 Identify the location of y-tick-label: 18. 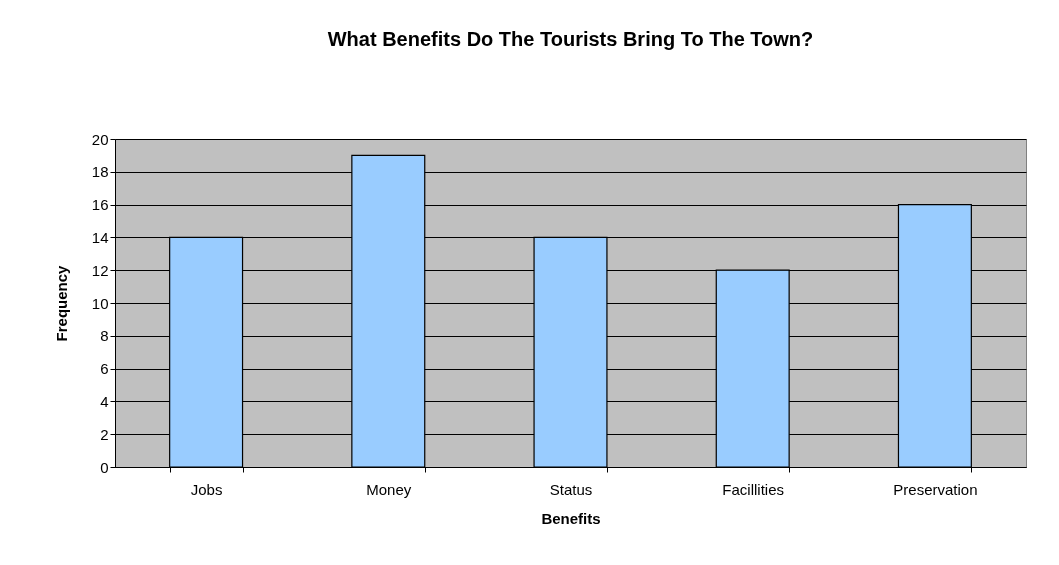
(100, 172).